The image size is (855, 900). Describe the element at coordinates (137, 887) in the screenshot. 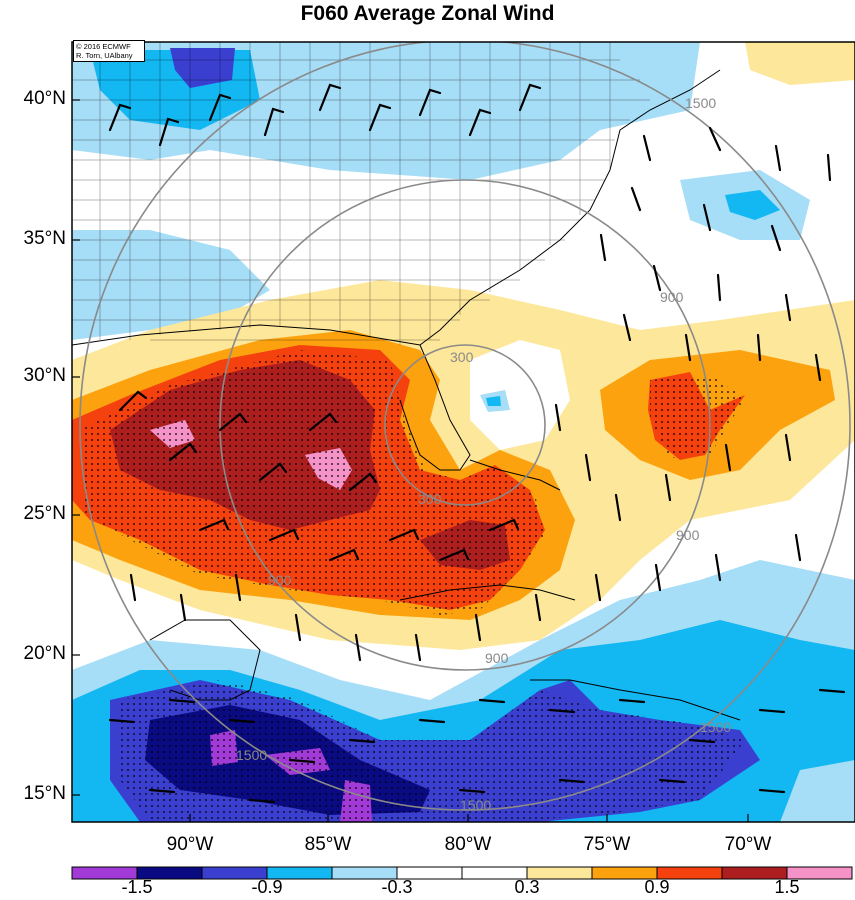

I see `colorbar-label-neg1-5: -1.5` at that location.